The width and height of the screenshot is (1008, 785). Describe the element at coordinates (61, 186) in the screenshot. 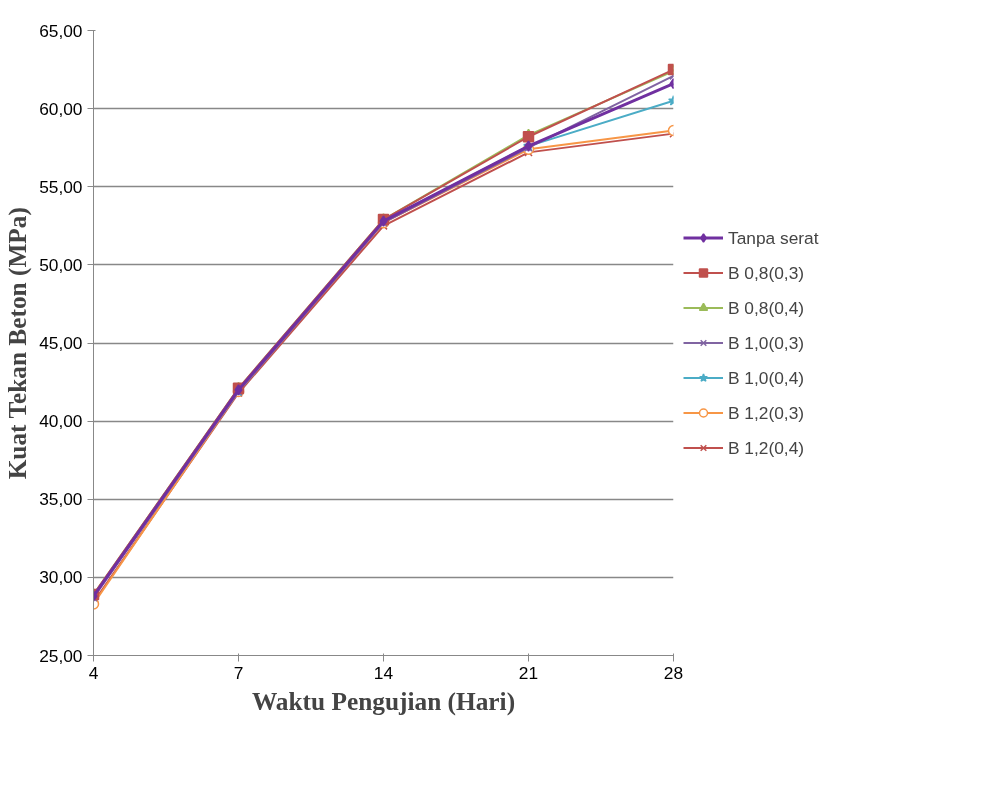

I see `y-tick-label: 55,00` at that location.